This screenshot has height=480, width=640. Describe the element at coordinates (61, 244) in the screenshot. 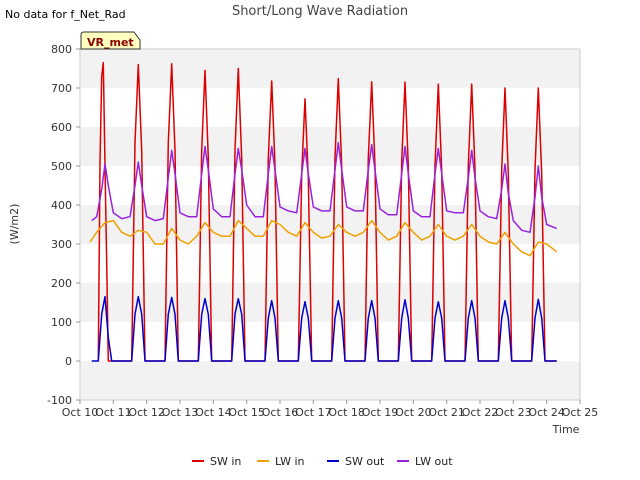

I see `y-tick-label: 300` at that location.